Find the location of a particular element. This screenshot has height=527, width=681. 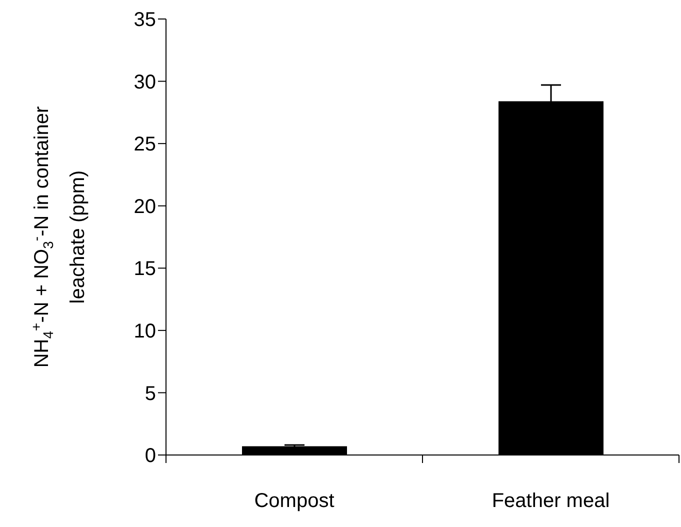

y-tick-label: 20 is located at coordinates (145, 207).